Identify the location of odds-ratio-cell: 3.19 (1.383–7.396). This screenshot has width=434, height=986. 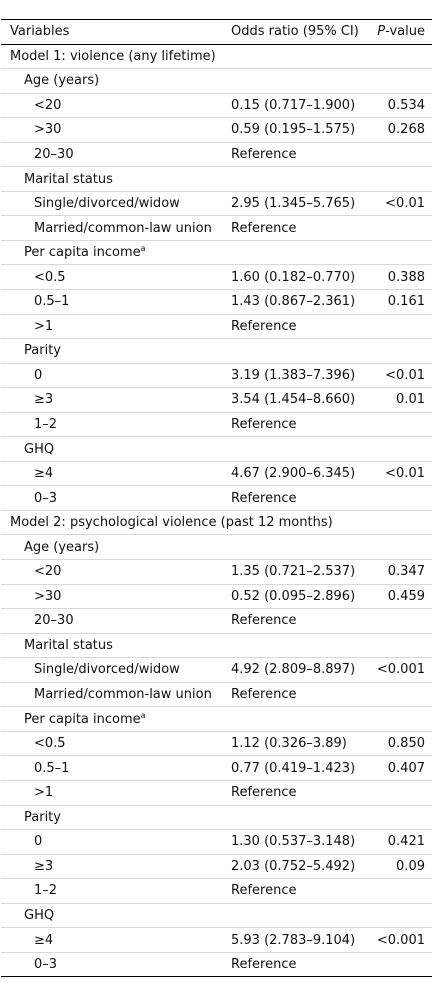
(293, 375).